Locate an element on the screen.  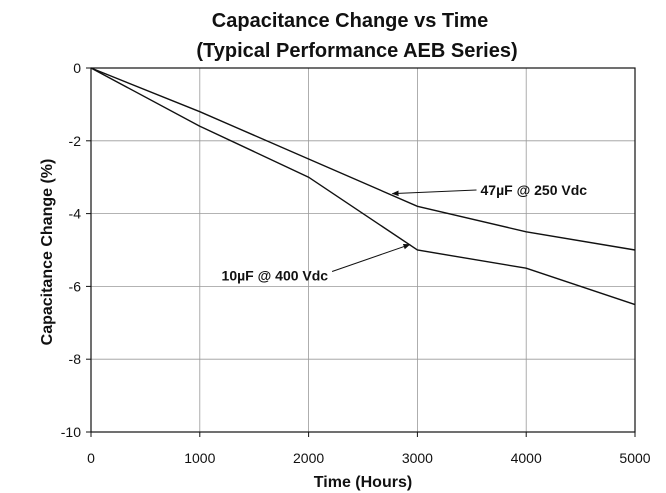
y-tick-label: -8 is located at coordinates (75, 359).